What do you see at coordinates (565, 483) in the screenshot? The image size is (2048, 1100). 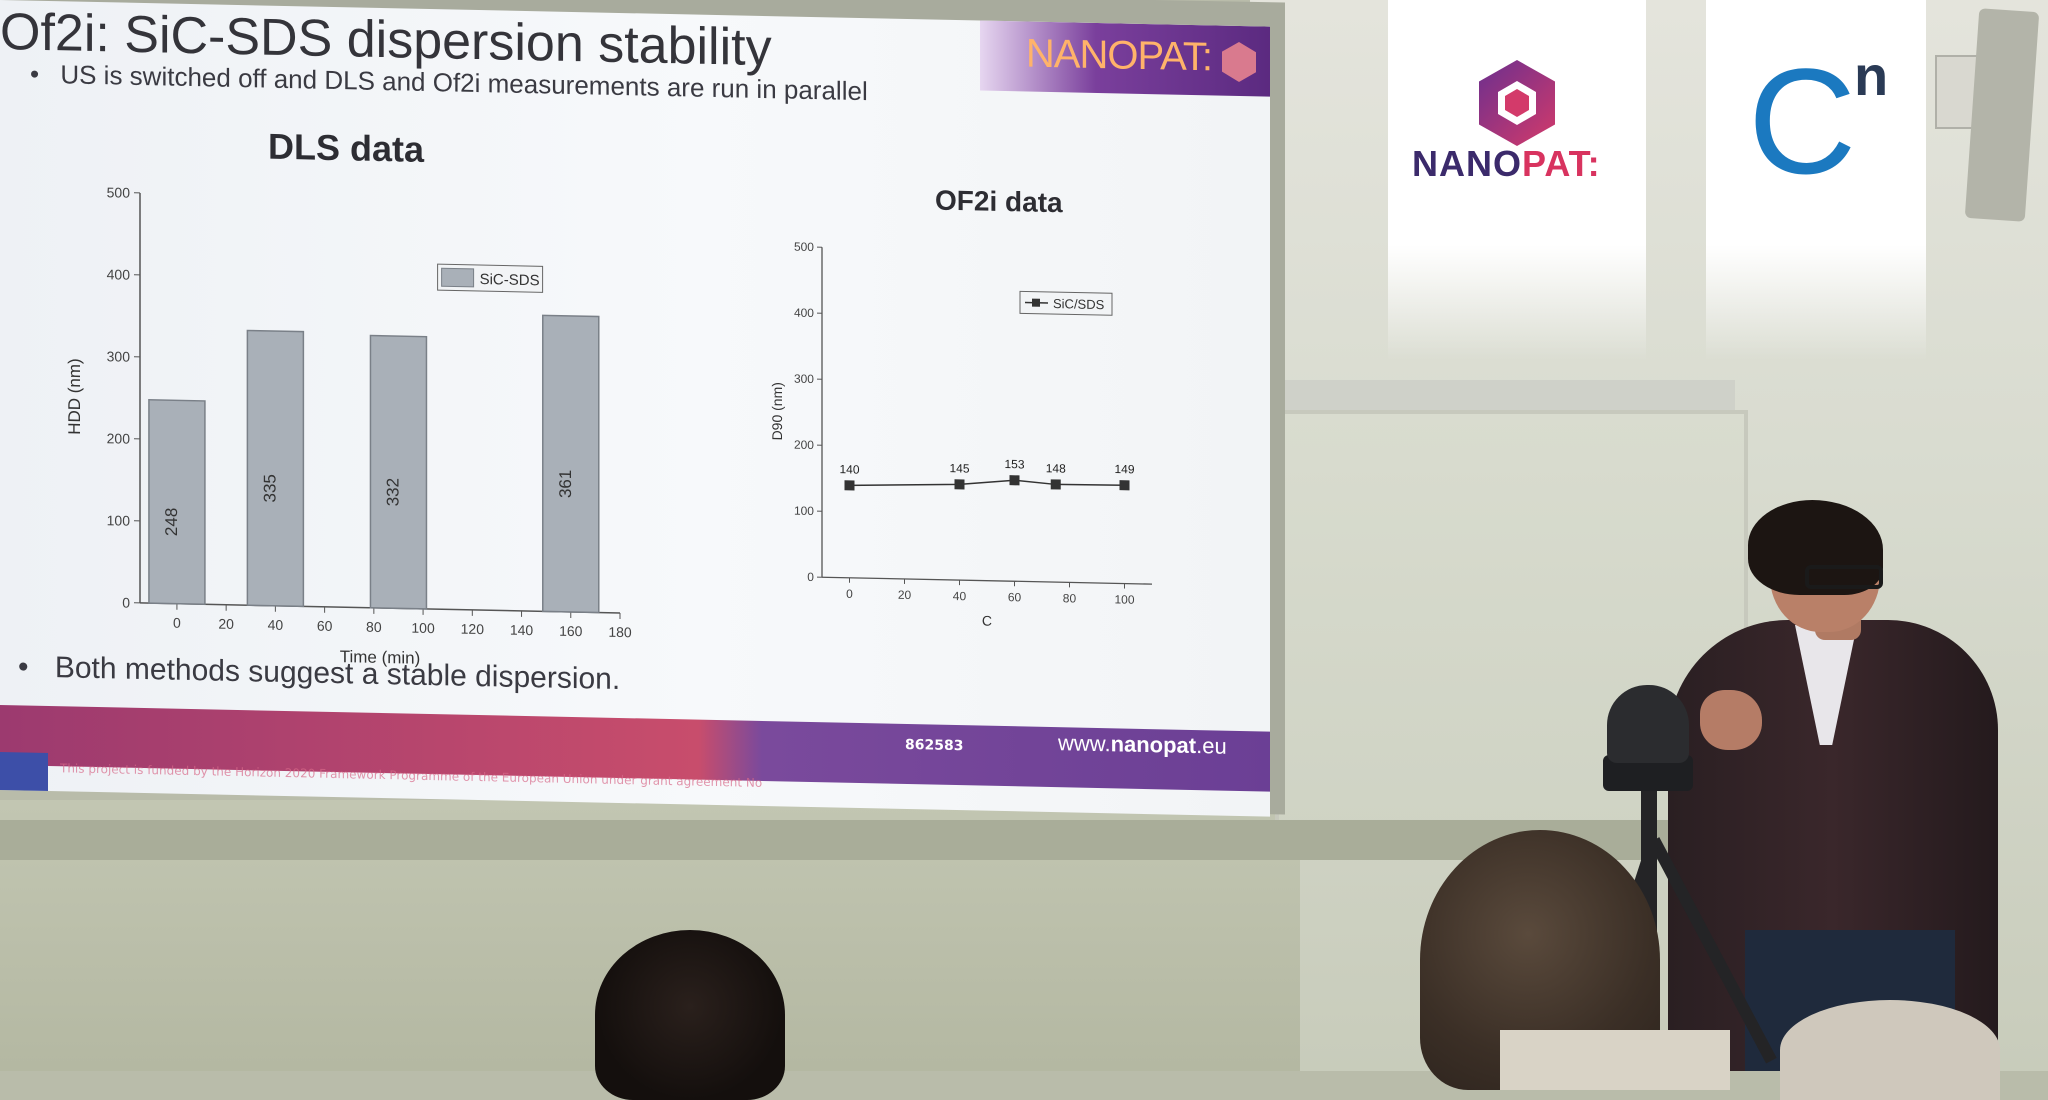 I see `dls-data-label: 361` at bounding box center [565, 483].